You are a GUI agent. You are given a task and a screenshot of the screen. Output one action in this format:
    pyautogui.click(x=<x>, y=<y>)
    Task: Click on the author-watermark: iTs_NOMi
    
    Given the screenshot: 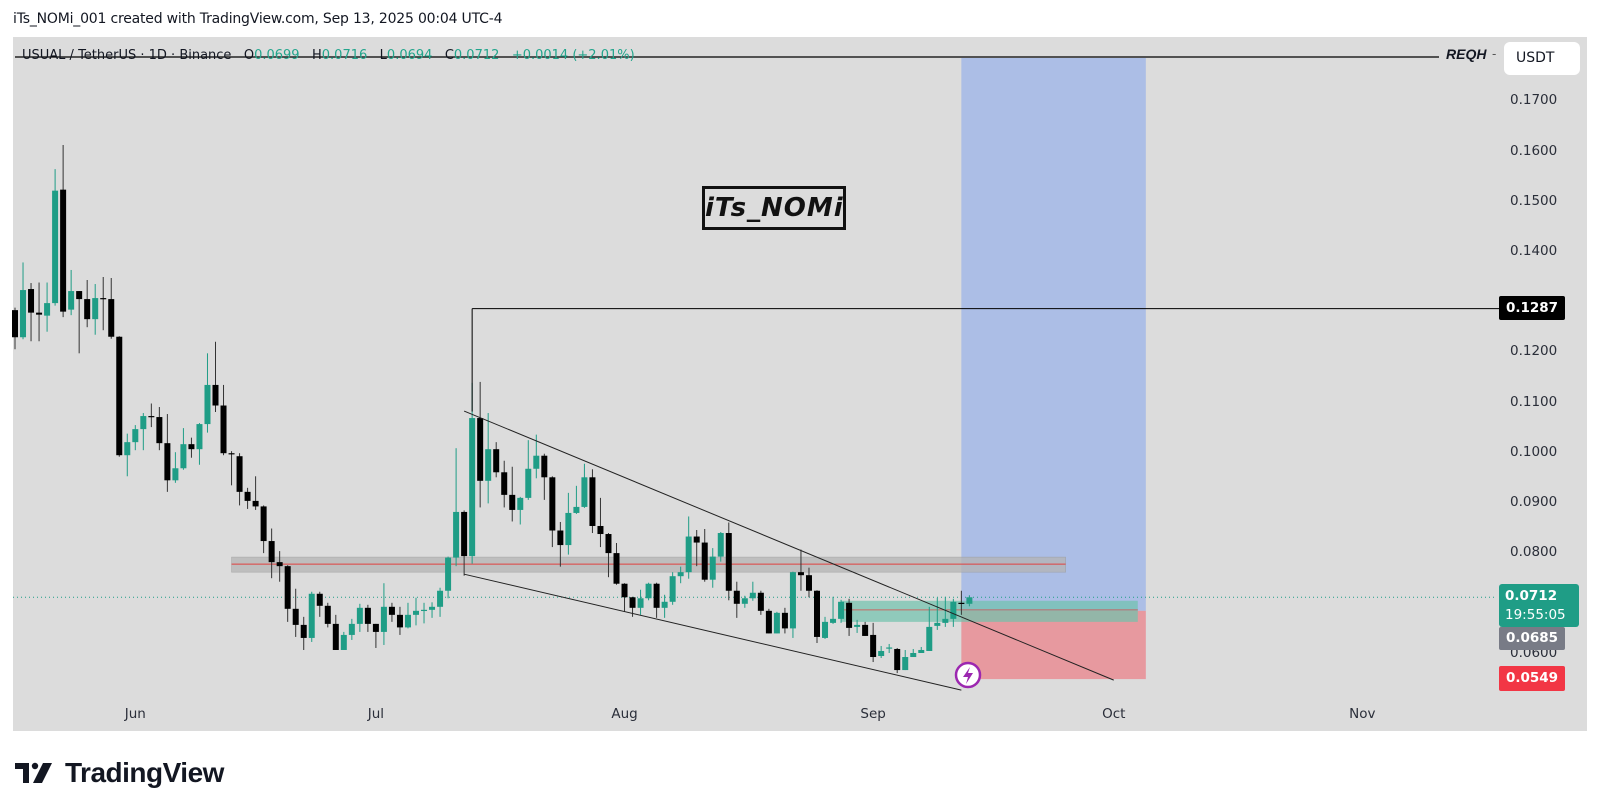 What is the action you would take?
    pyautogui.click(x=774, y=208)
    